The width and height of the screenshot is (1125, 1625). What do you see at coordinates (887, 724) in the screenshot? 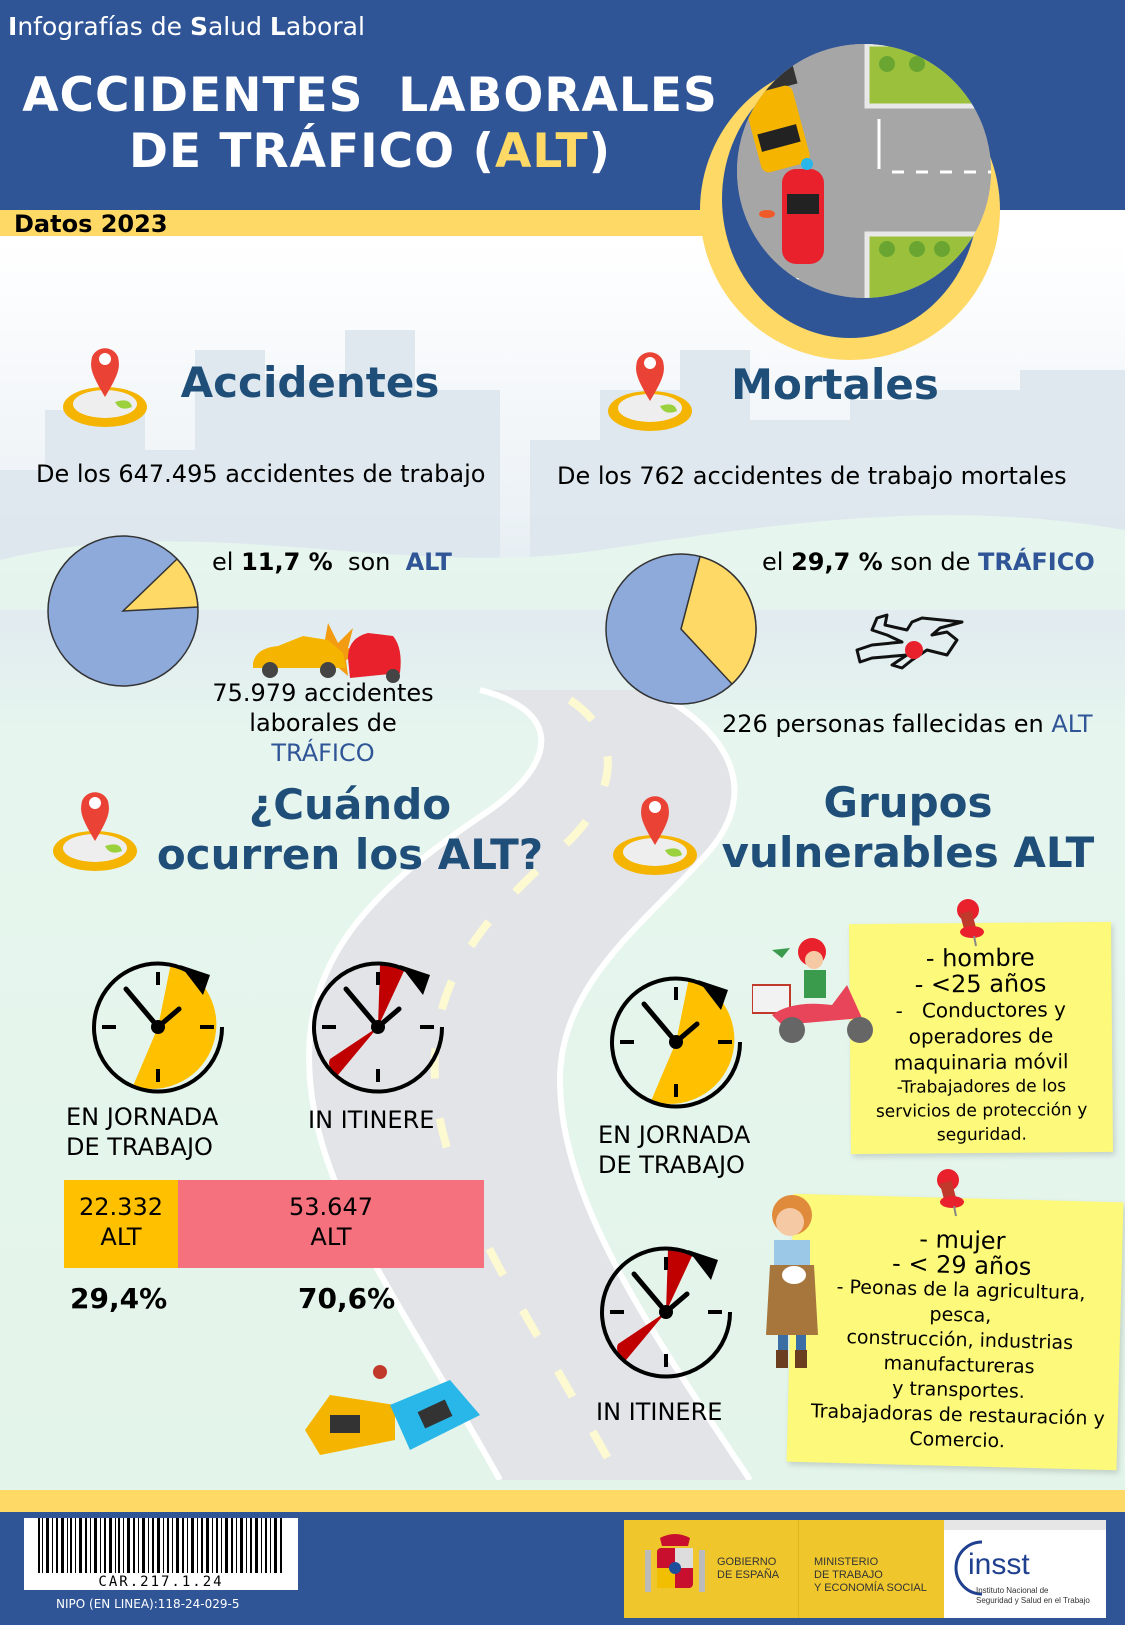
I see `total-prefix: 226 personas fallecidas en` at bounding box center [887, 724].